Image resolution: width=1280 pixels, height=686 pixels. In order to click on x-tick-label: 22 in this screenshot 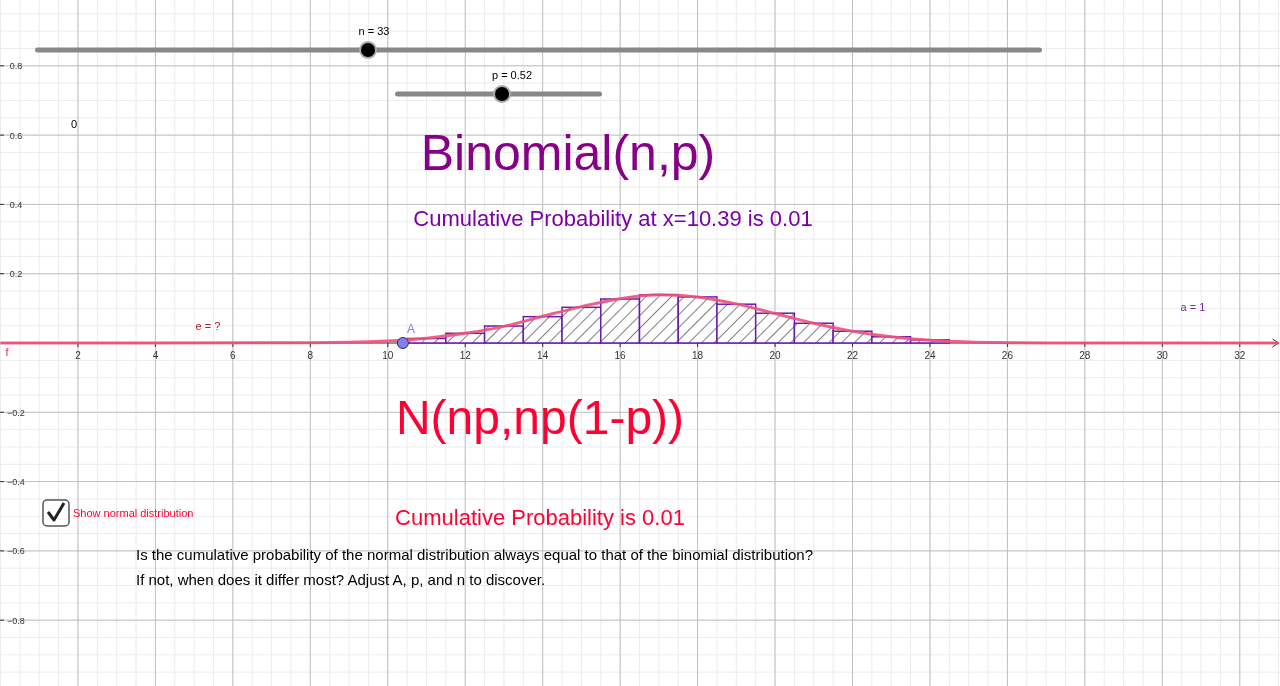, I will do `click(852, 355)`.